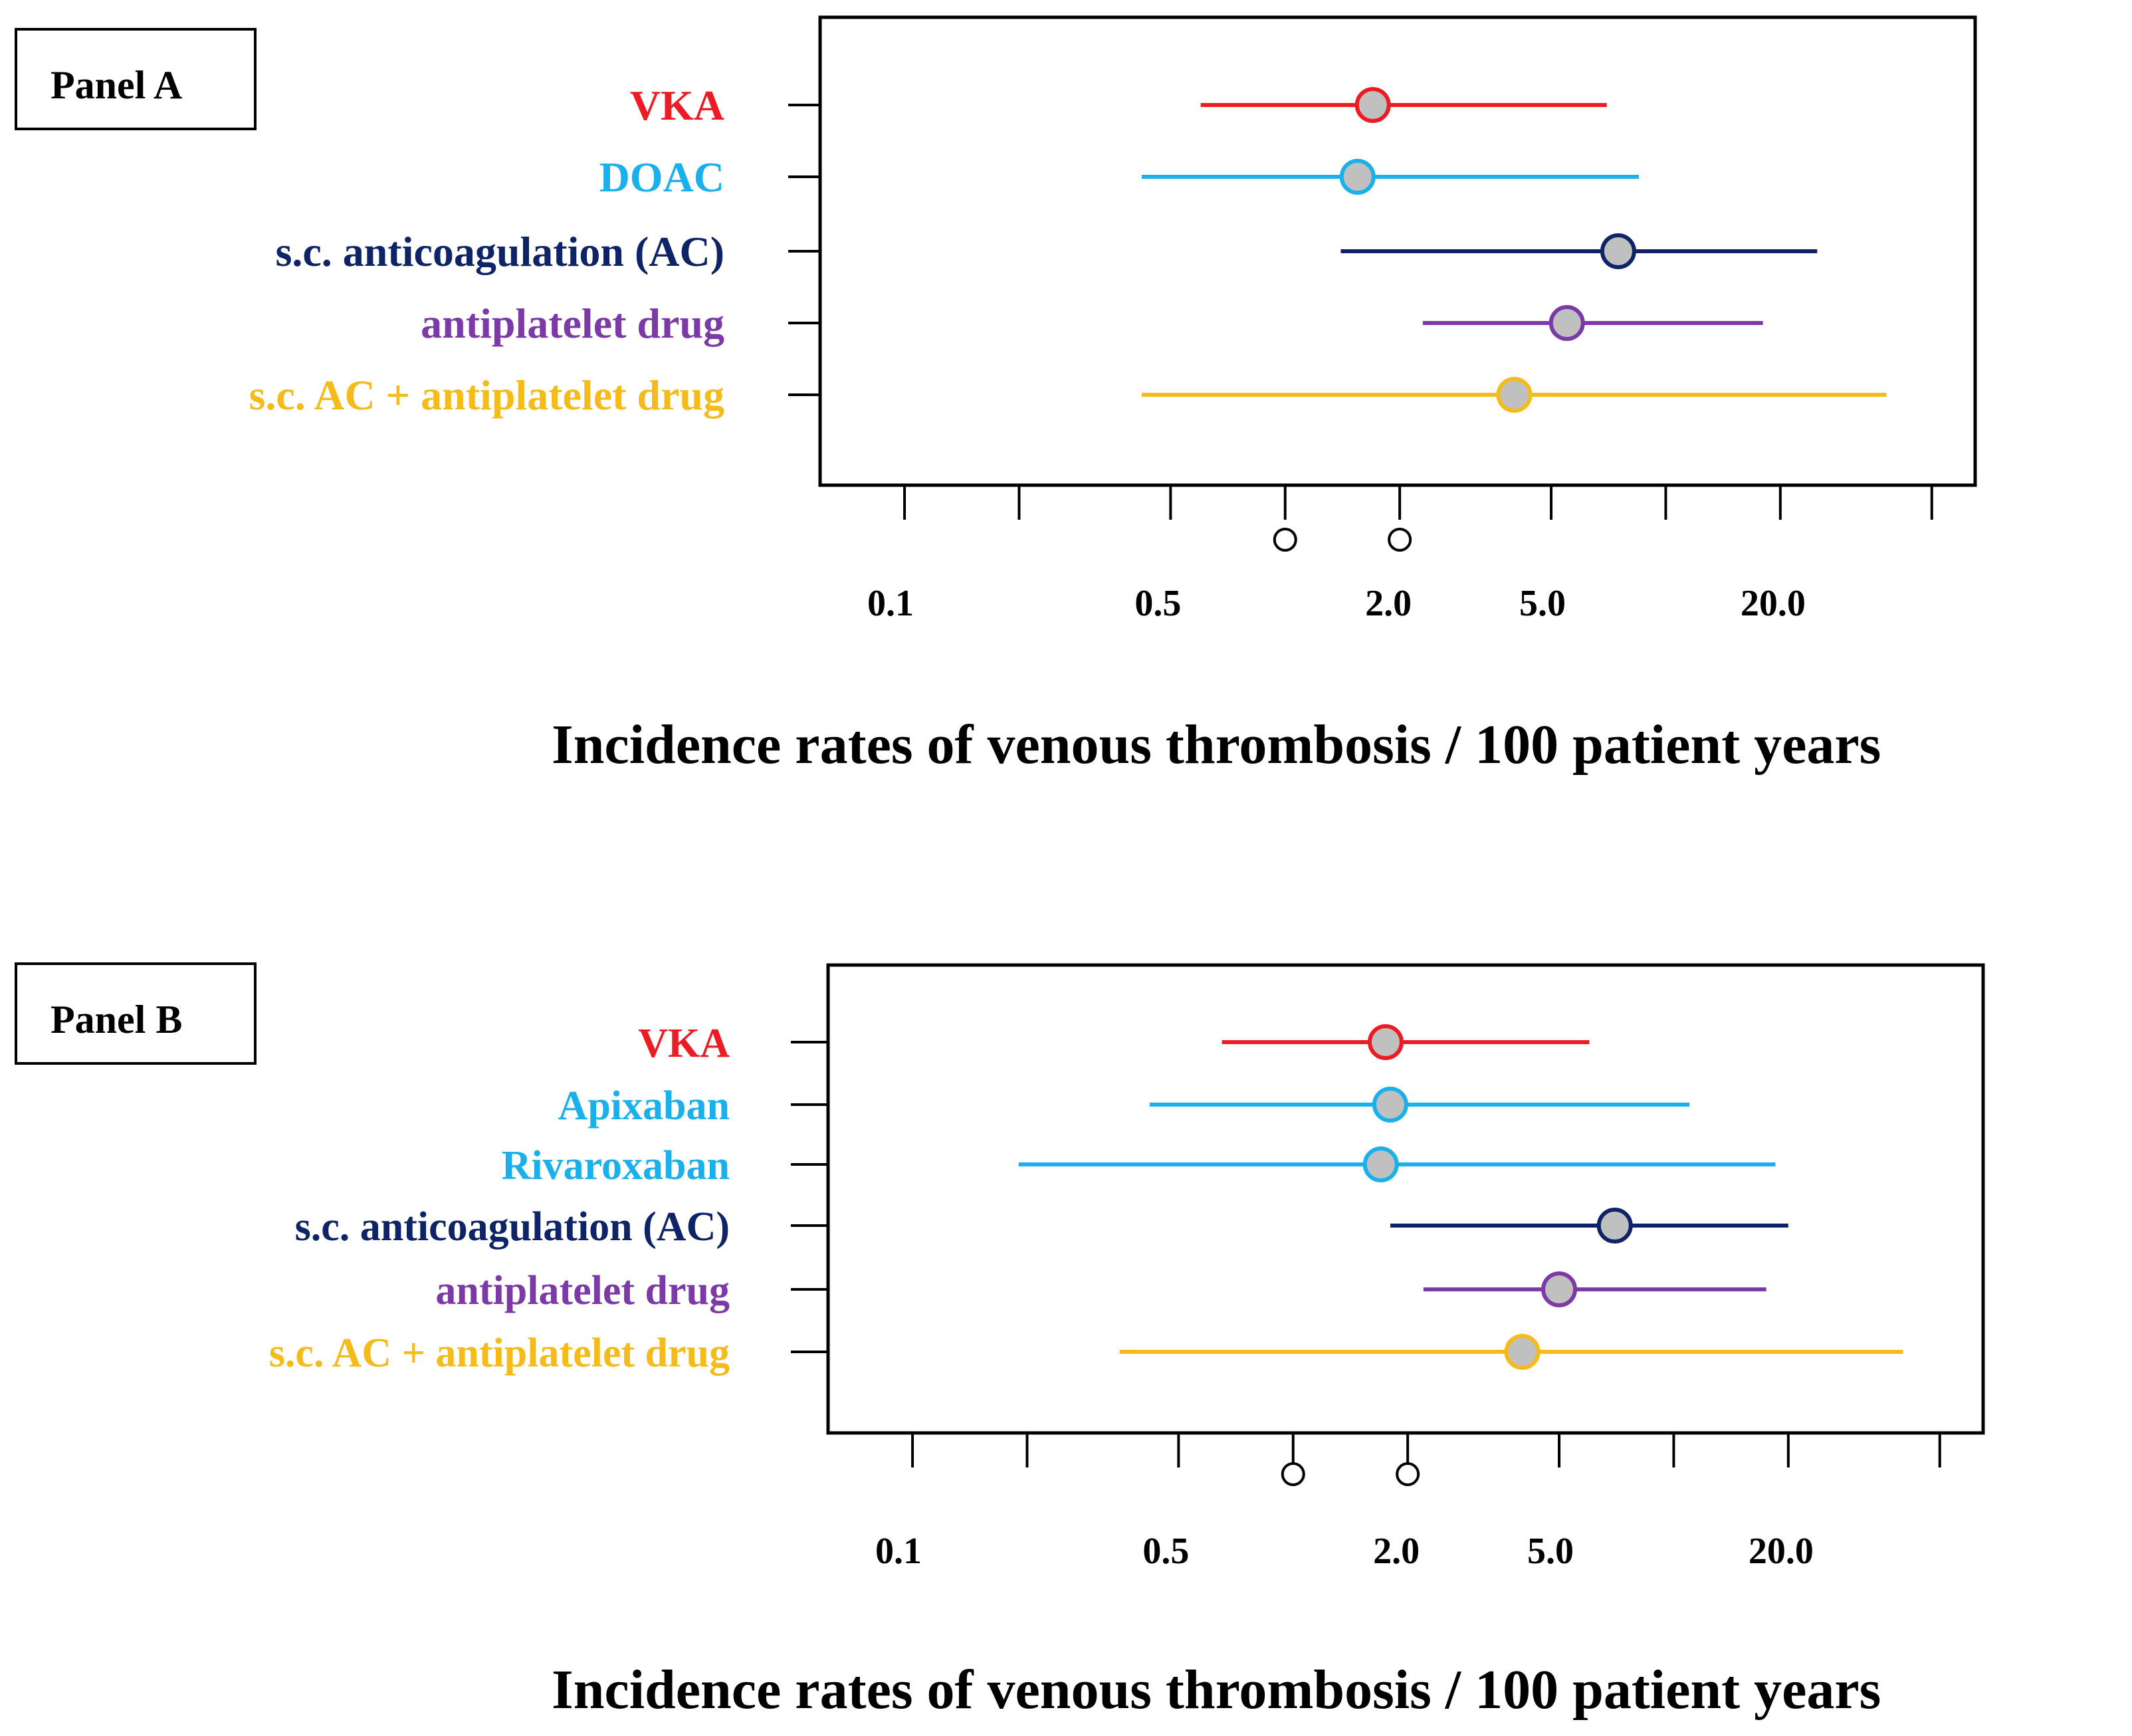 This screenshot has width=2132, height=1736. I want to click on plot-frame, so click(1405, 1199).